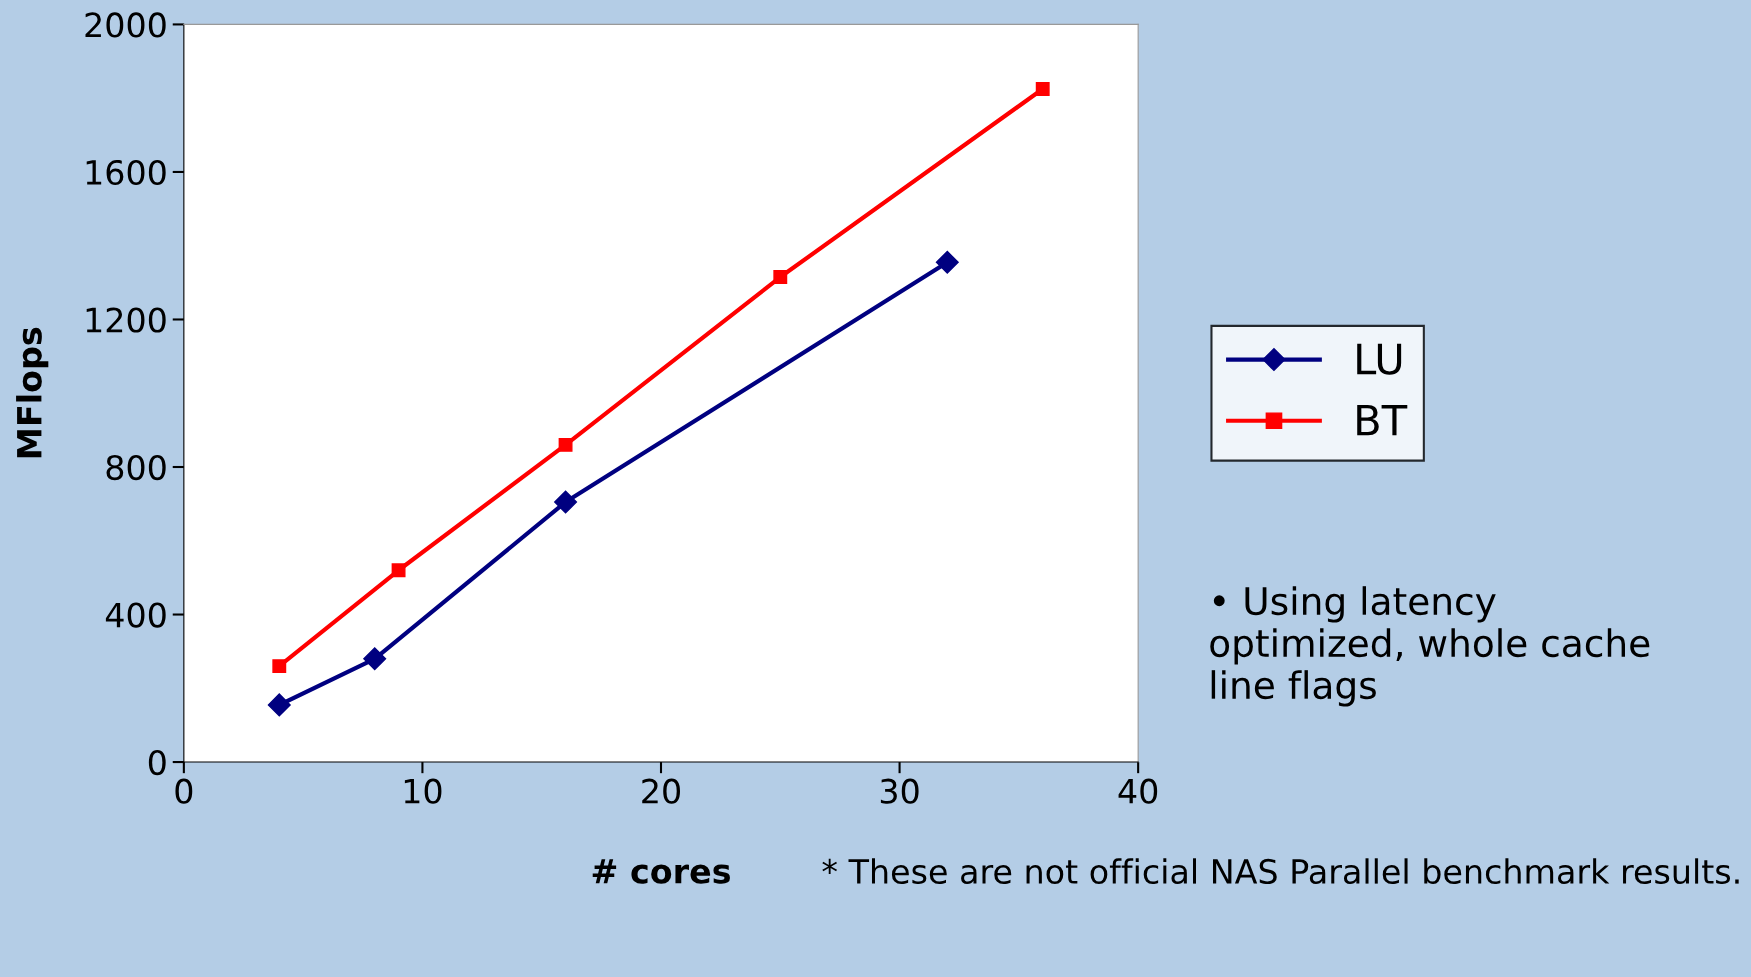  What do you see at coordinates (126, 320) in the screenshot?
I see `y-tick-label: 1200` at bounding box center [126, 320].